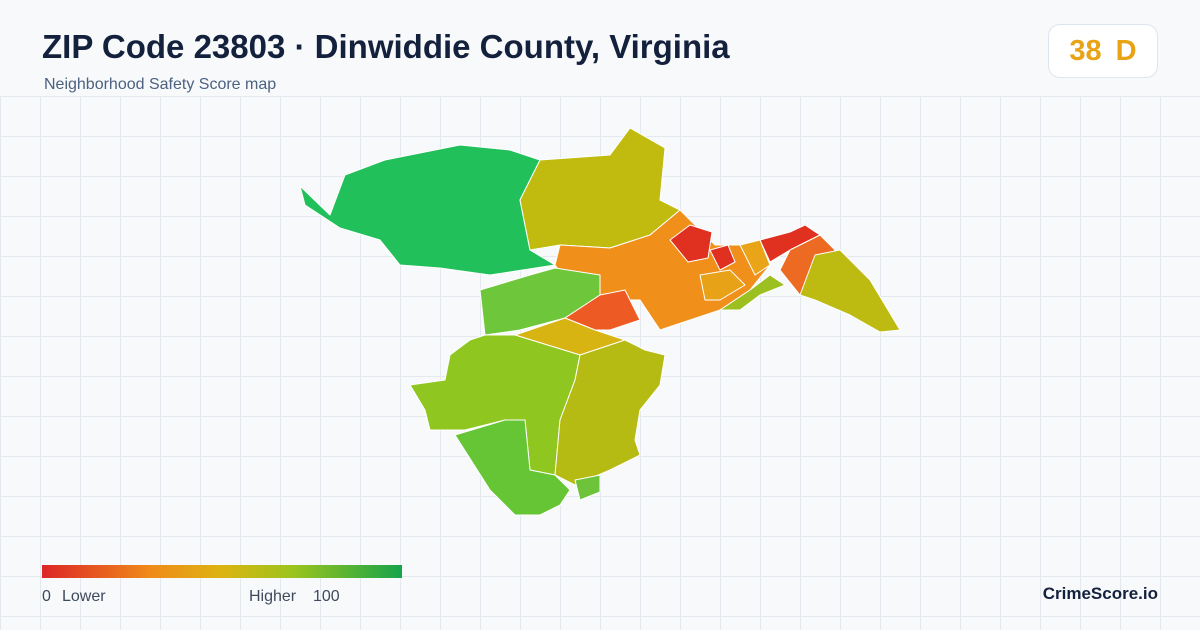  What do you see at coordinates (1103, 51) in the screenshot?
I see `score-badge: 38 D` at bounding box center [1103, 51].